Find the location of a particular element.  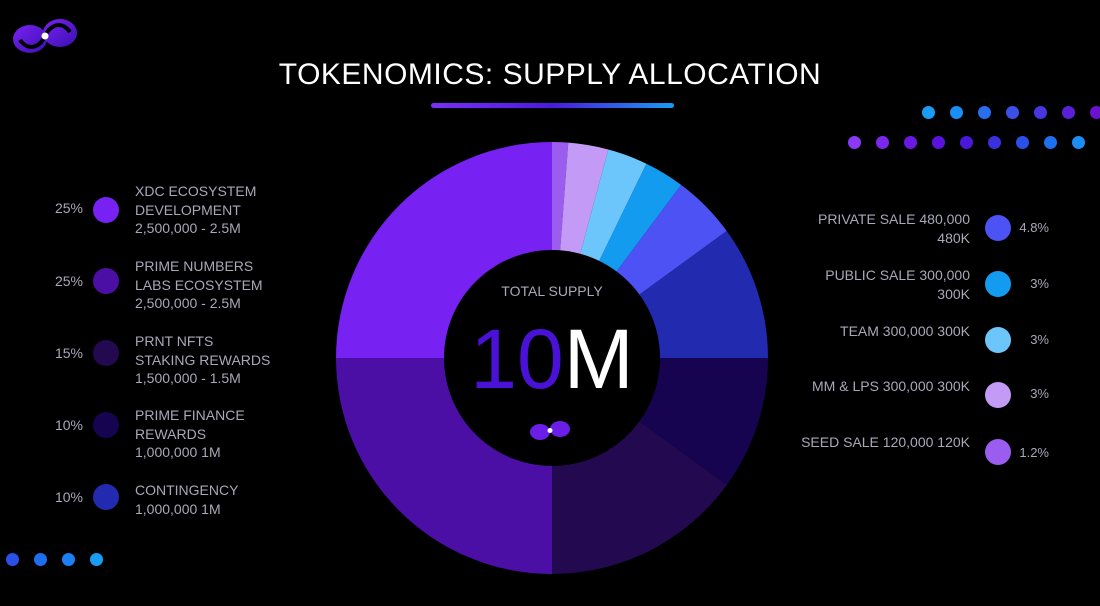

center-logo-icon is located at coordinates (550, 430).